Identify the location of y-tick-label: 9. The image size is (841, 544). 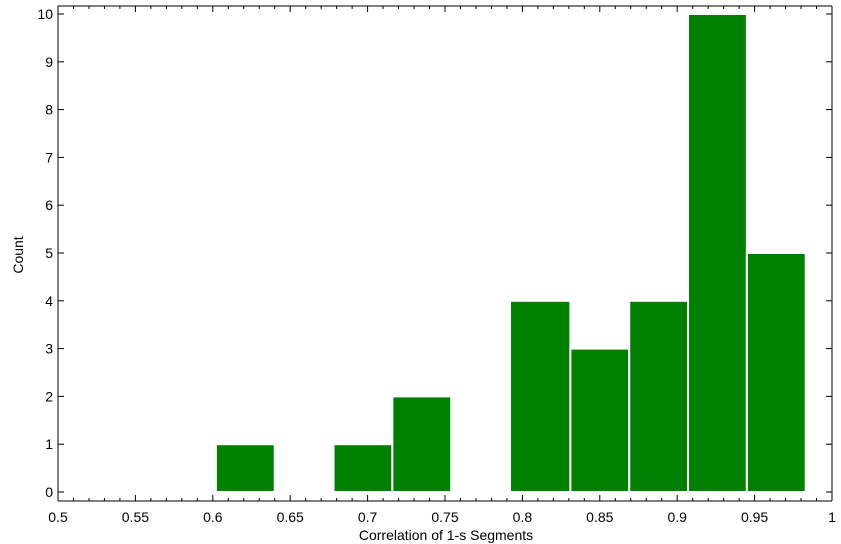
(49, 62).